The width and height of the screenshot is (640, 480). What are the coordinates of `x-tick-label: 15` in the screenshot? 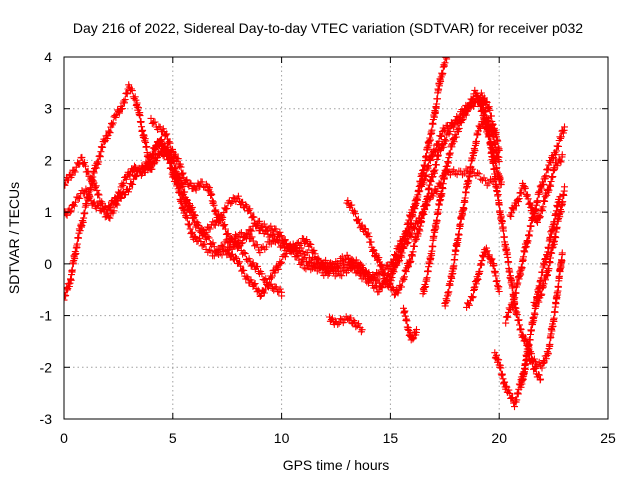 It's located at (391, 438).